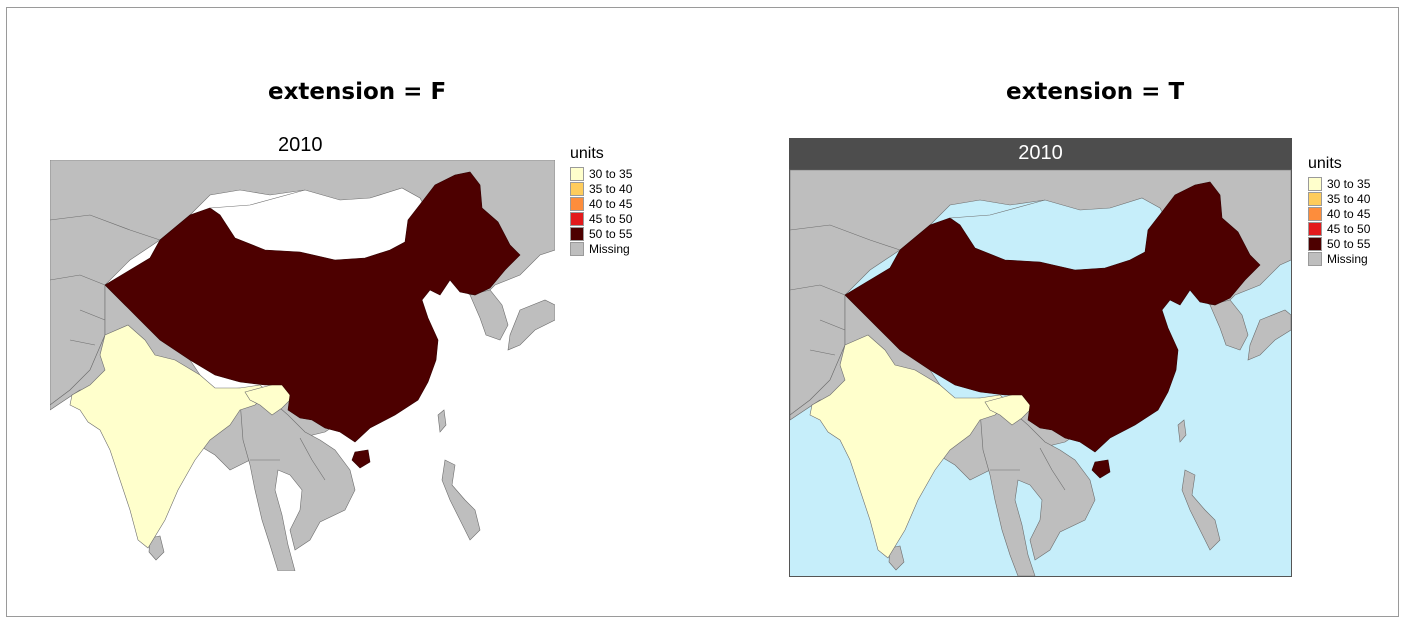  I want to click on missing-seasia-left, so click(297, 482).